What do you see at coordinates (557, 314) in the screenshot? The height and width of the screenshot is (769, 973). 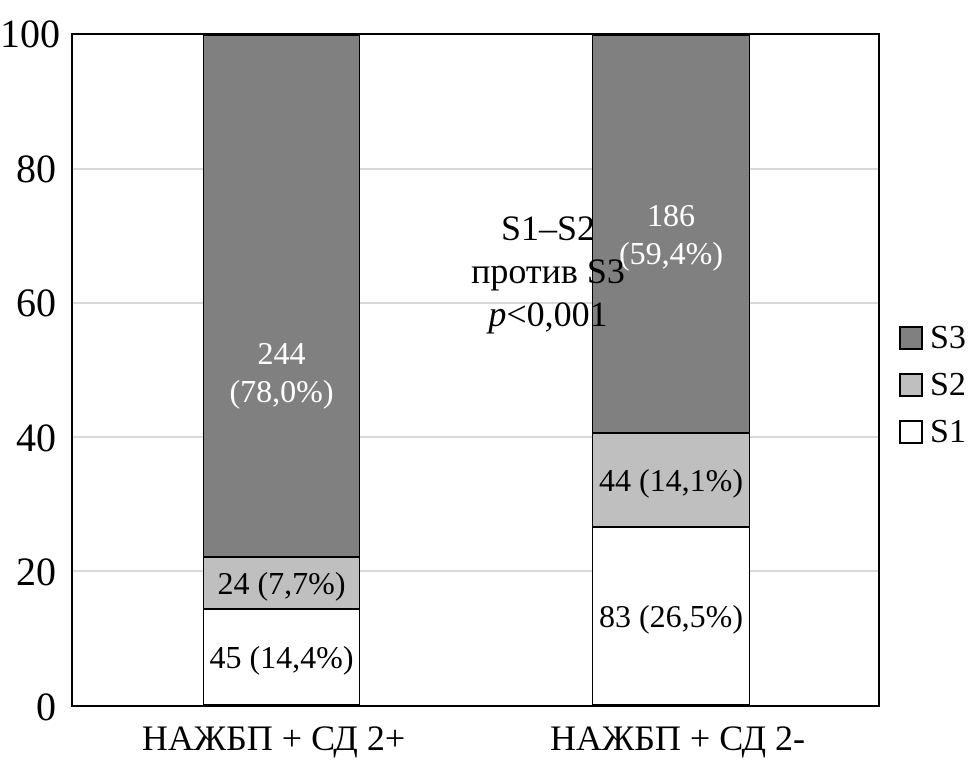 I see `annotation-p-value: <0,001` at bounding box center [557, 314].